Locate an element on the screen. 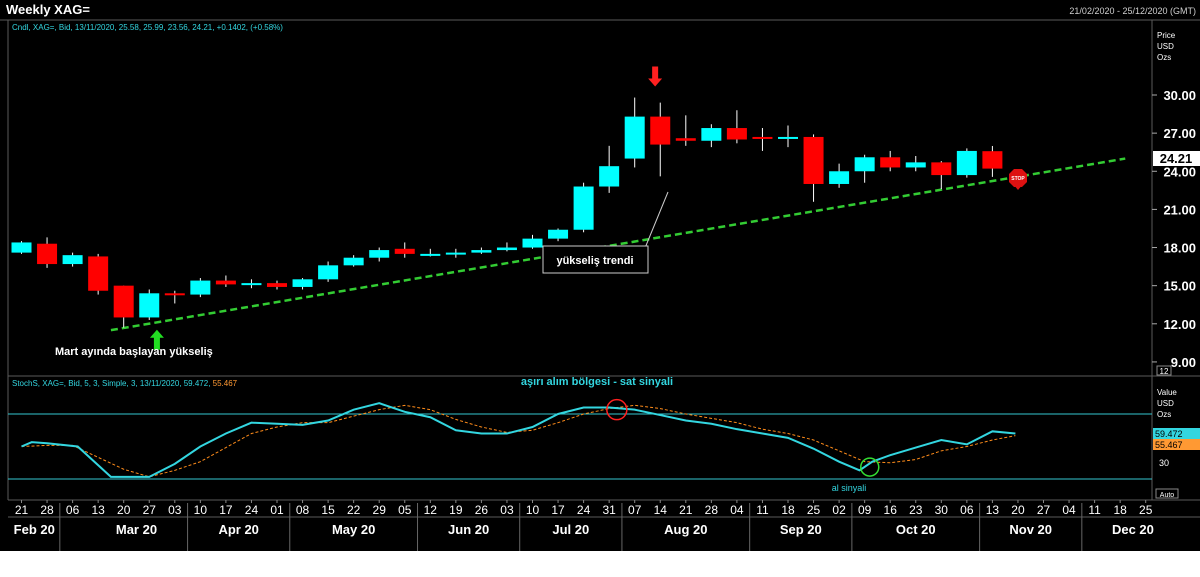 This screenshot has height=577, width=1200. buy-signal-label: al sinyali is located at coordinates (849, 488).